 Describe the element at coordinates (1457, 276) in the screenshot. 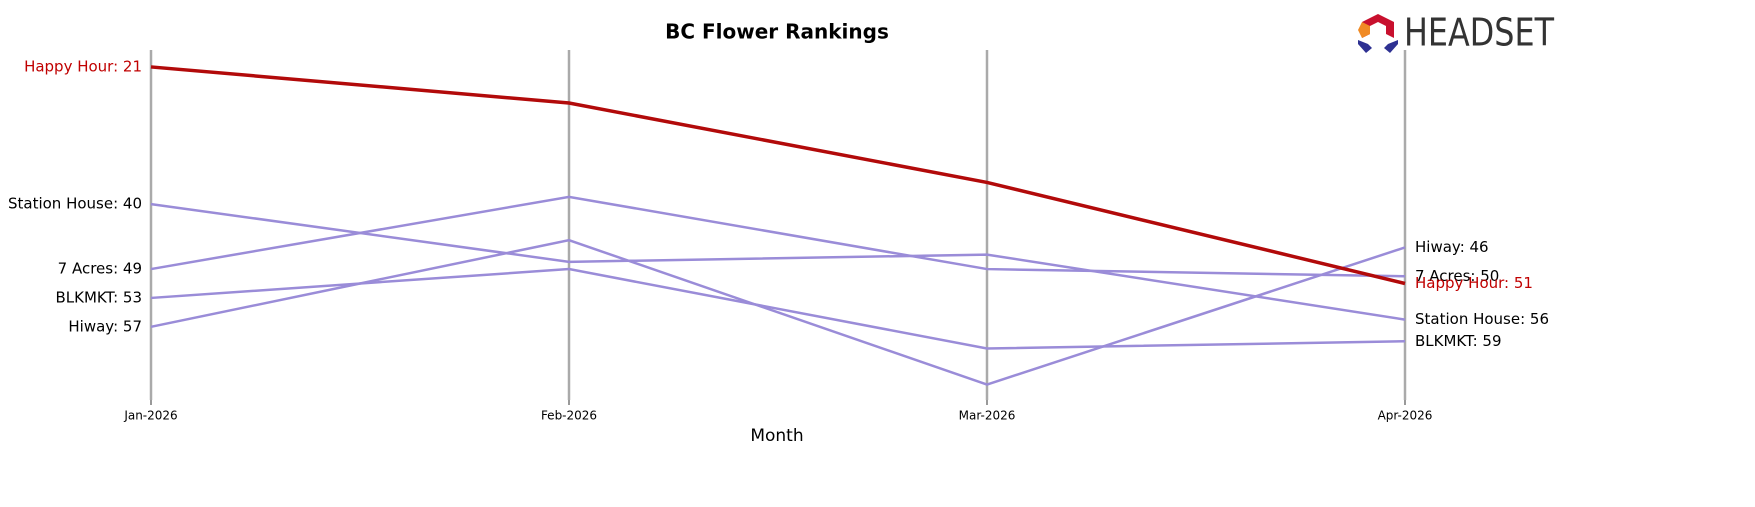

I see `value-label: 7 Acres: 50` at that location.